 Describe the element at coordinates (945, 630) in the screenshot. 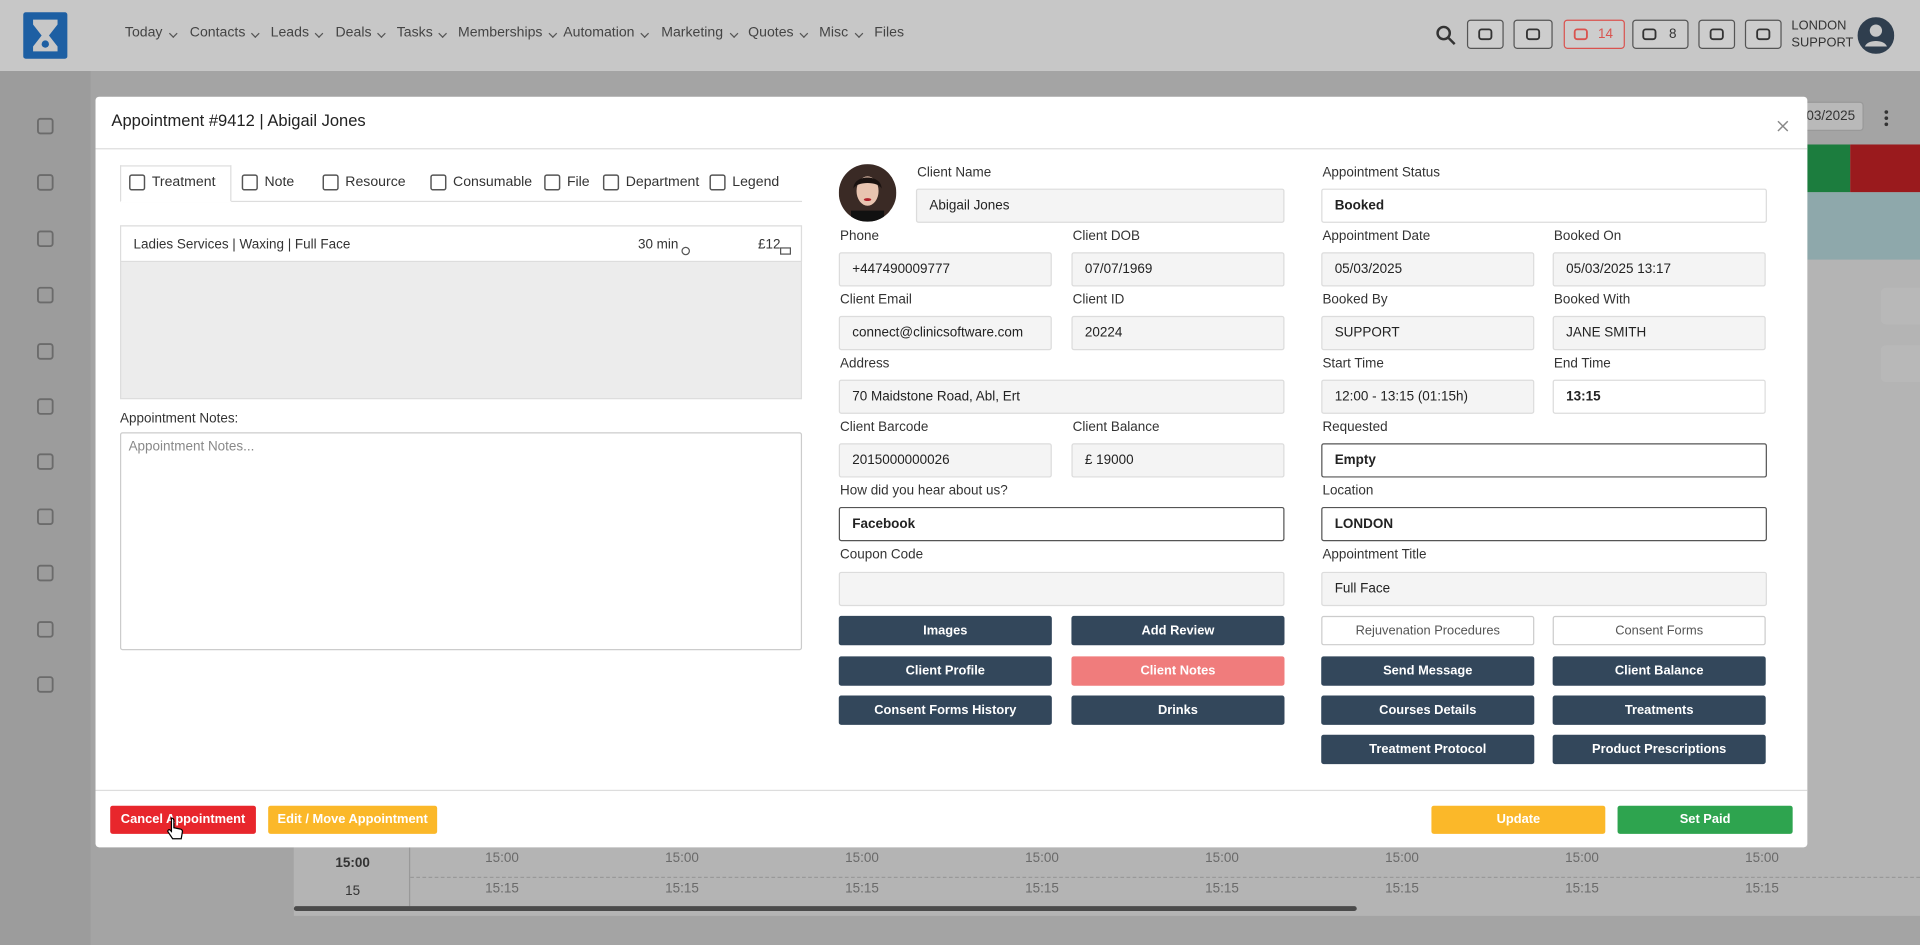

I see `action-button: Images` at that location.